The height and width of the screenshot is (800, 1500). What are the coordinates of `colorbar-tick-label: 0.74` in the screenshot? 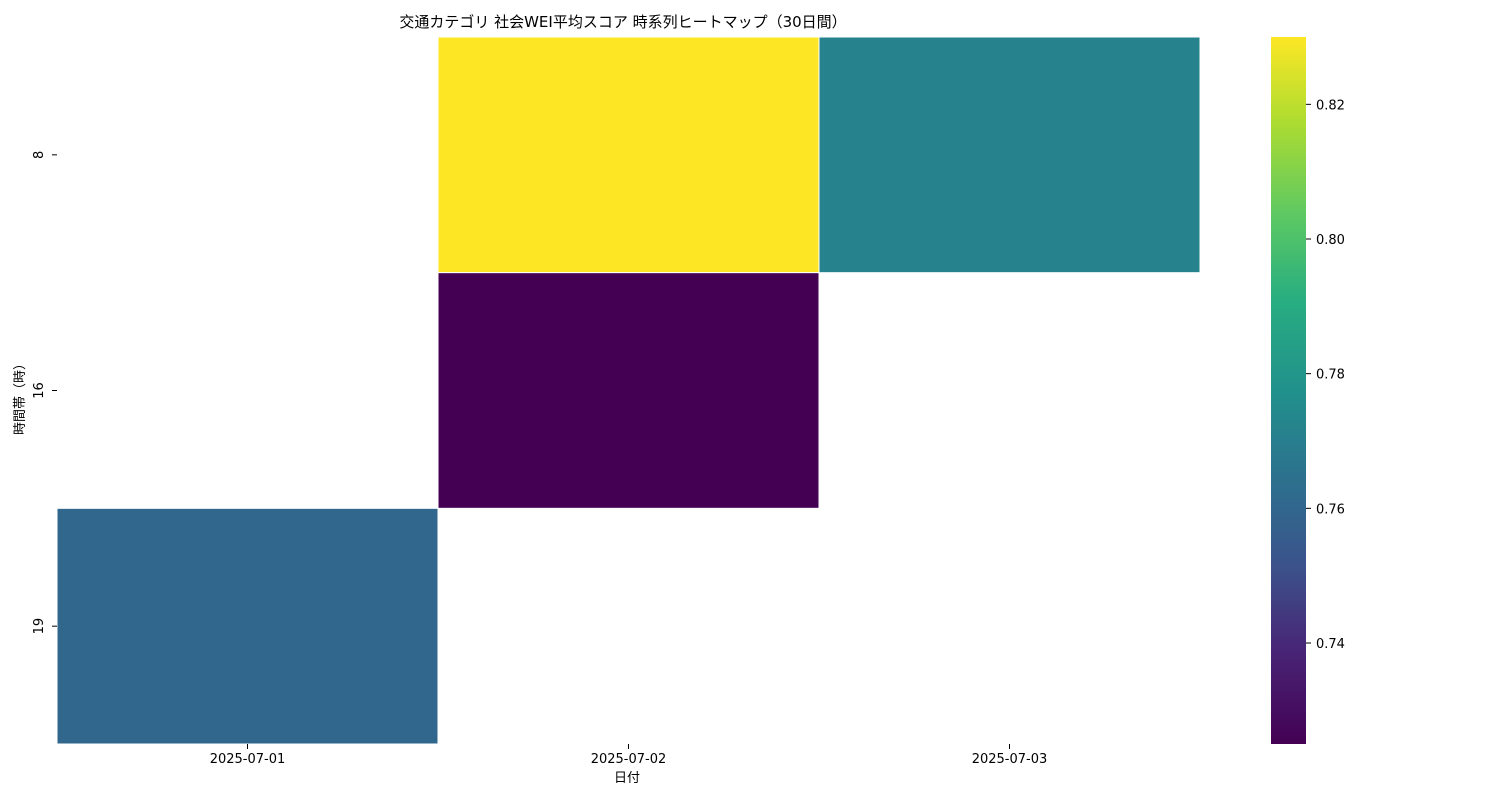 It's located at (1330, 644).